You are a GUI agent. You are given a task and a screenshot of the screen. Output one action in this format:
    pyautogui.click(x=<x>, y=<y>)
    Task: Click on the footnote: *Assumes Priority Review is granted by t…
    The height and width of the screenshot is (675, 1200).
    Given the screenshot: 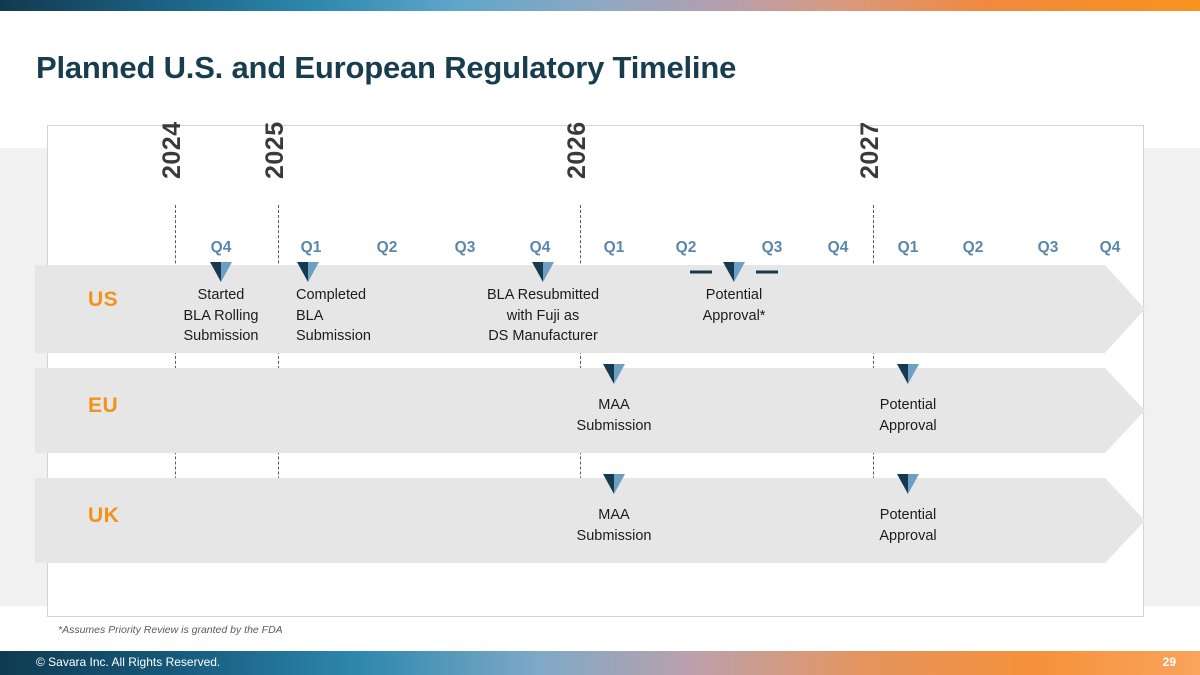 What is the action you would take?
    pyautogui.click(x=170, y=630)
    